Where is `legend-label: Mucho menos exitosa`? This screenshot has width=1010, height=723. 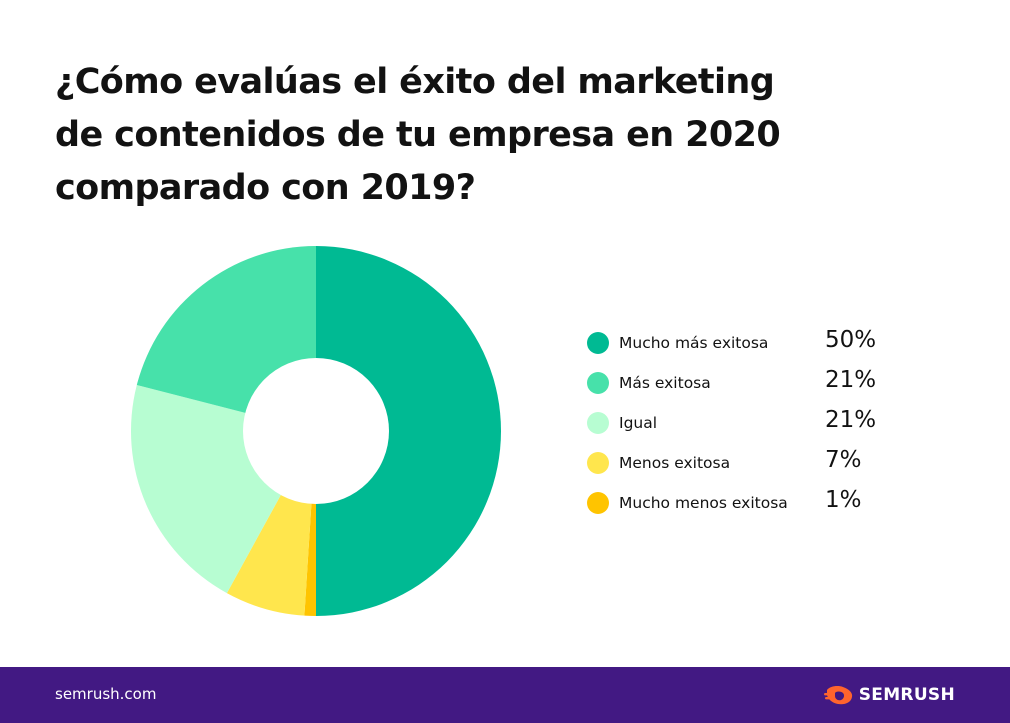 legend-label: Mucho menos exitosa is located at coordinates (703, 503).